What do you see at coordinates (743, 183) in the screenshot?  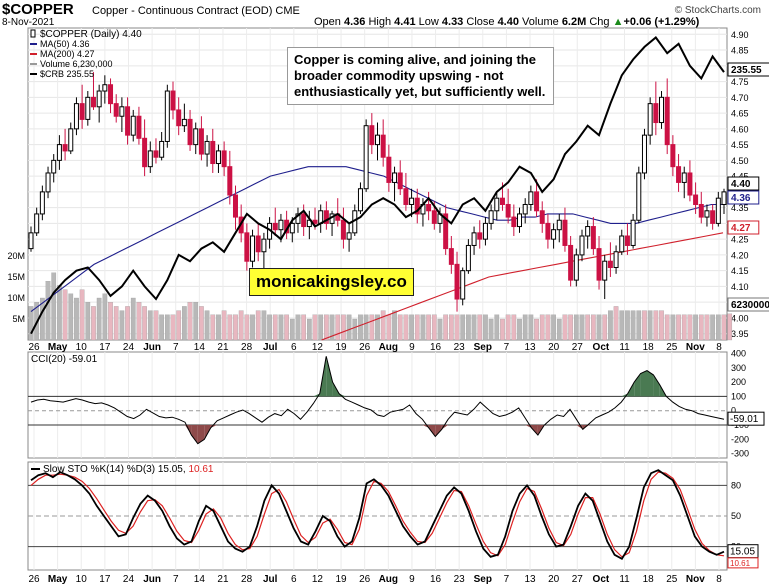 I see `value-tag-box` at bounding box center [743, 183].